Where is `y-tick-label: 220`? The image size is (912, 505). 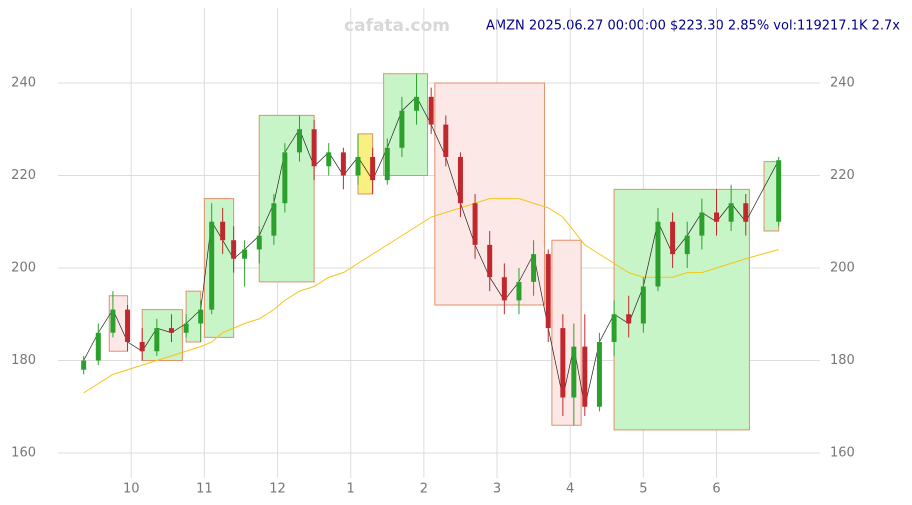
y-tick-label: 220 is located at coordinates (23, 175).